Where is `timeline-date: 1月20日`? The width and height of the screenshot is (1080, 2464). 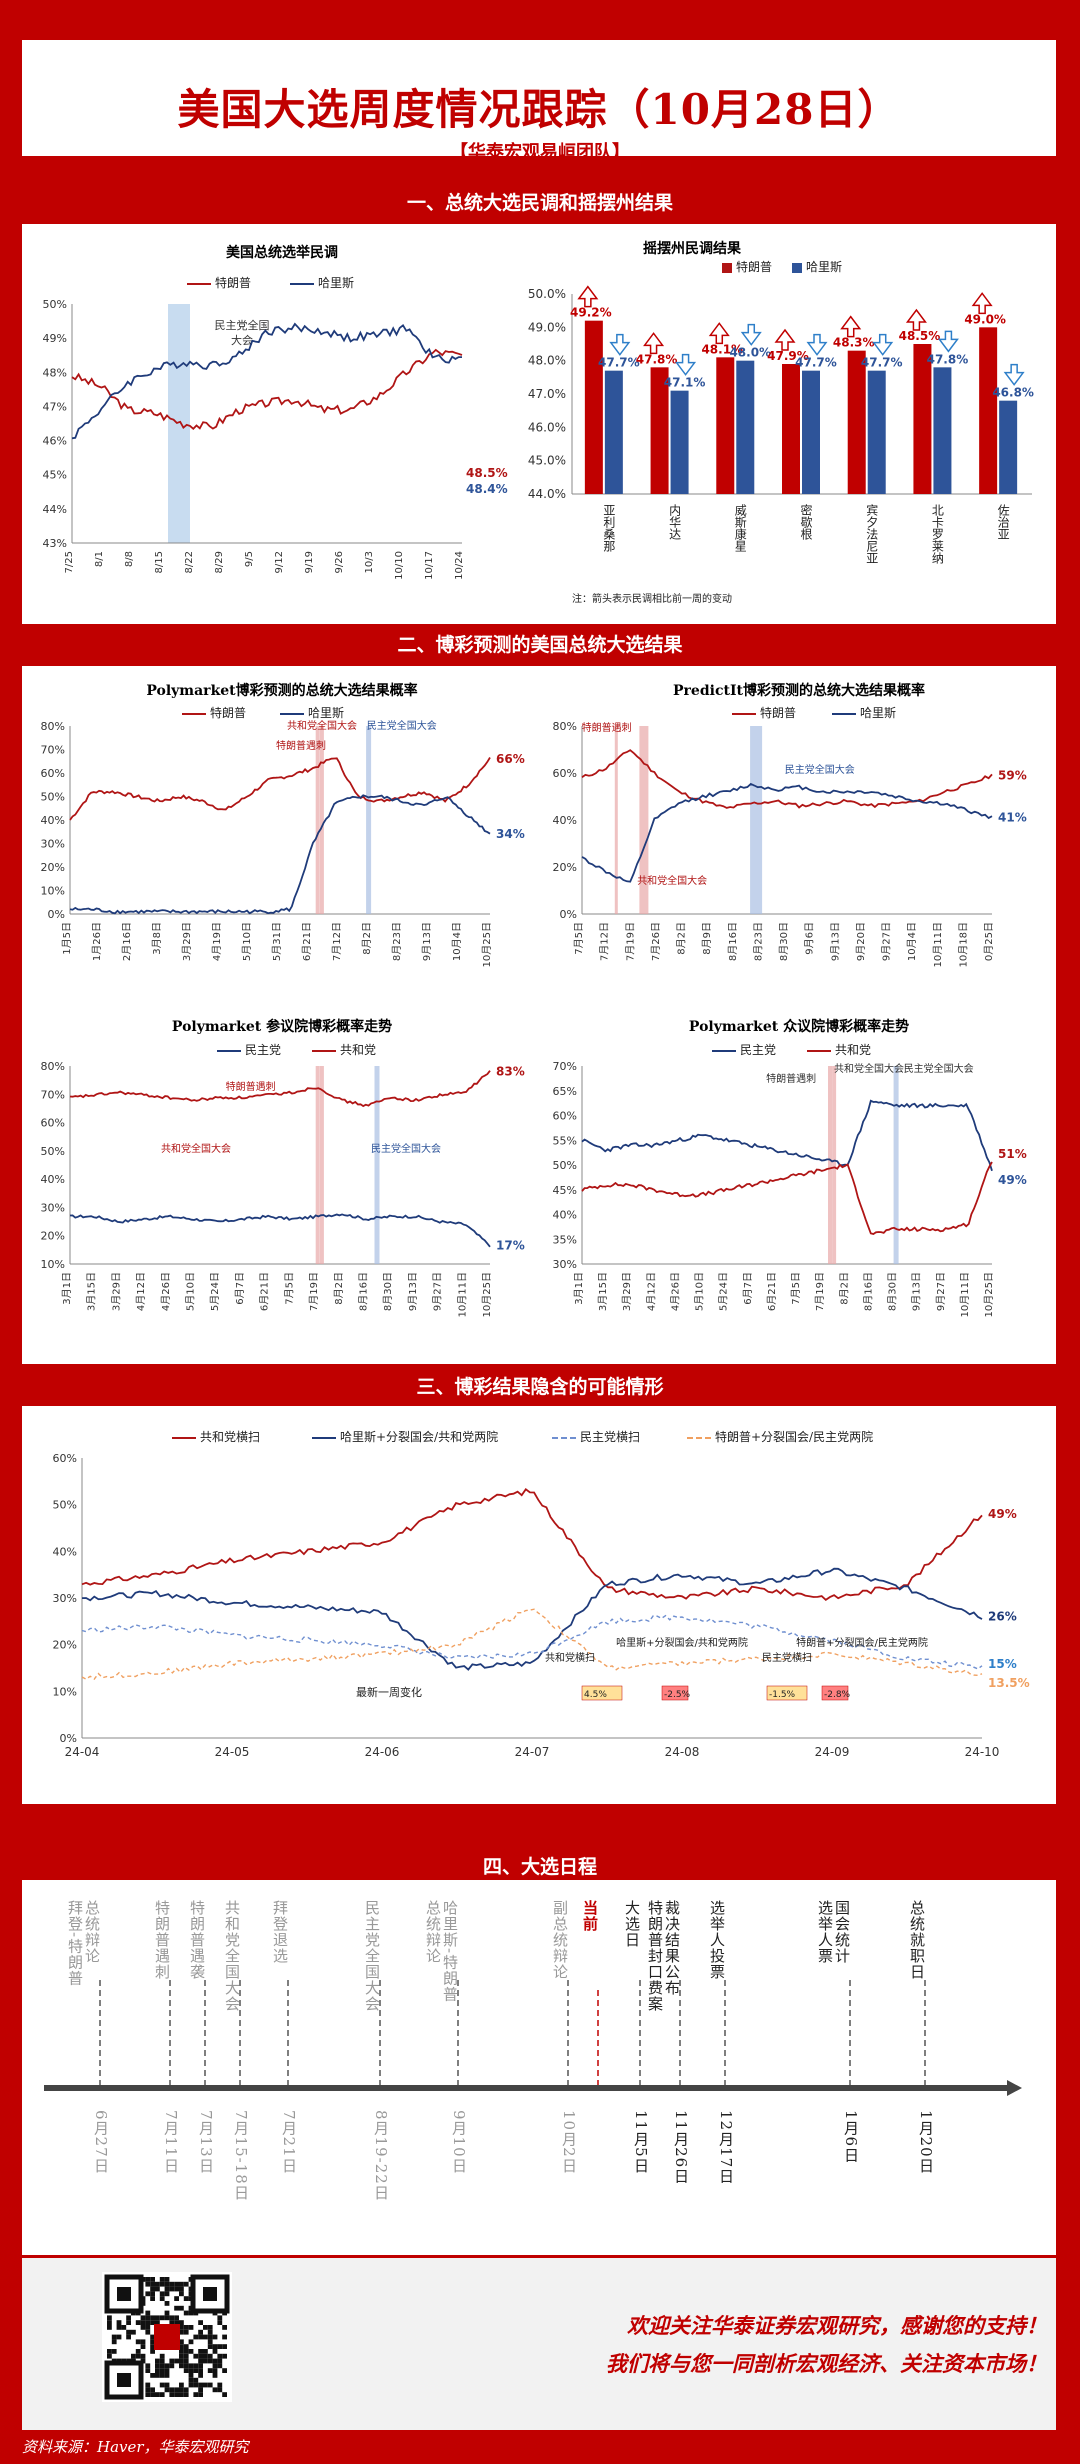
timeline-date: 1月20日 is located at coordinates (926, 2142).